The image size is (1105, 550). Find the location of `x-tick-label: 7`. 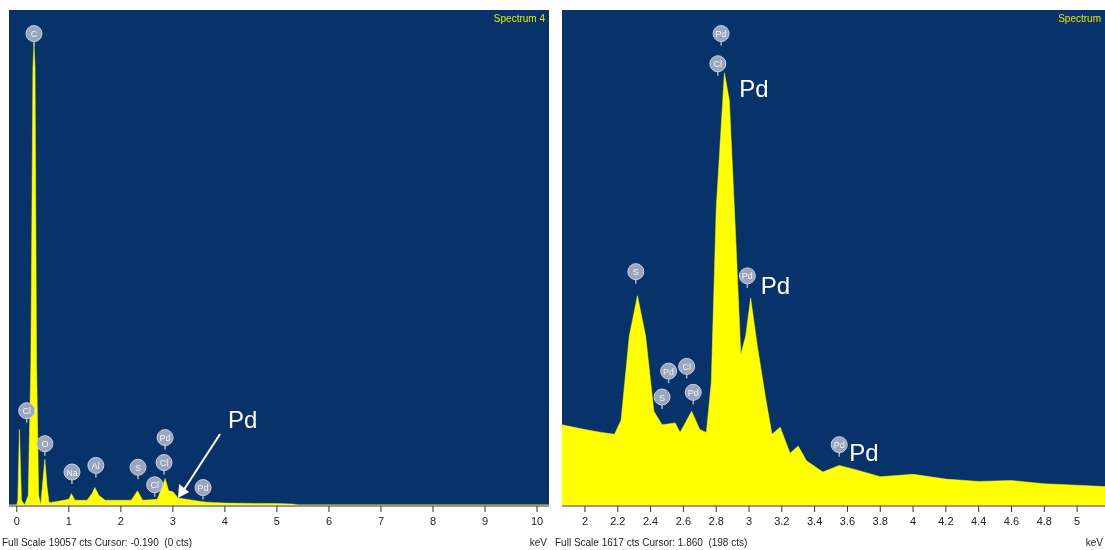

x-tick-label: 7 is located at coordinates (381, 521).